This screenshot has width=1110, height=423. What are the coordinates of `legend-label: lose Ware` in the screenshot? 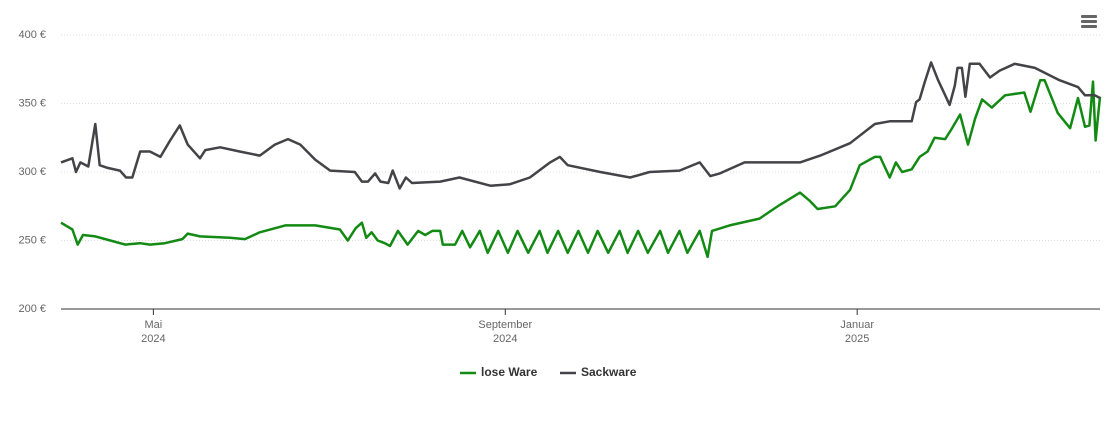 It's located at (509, 372).